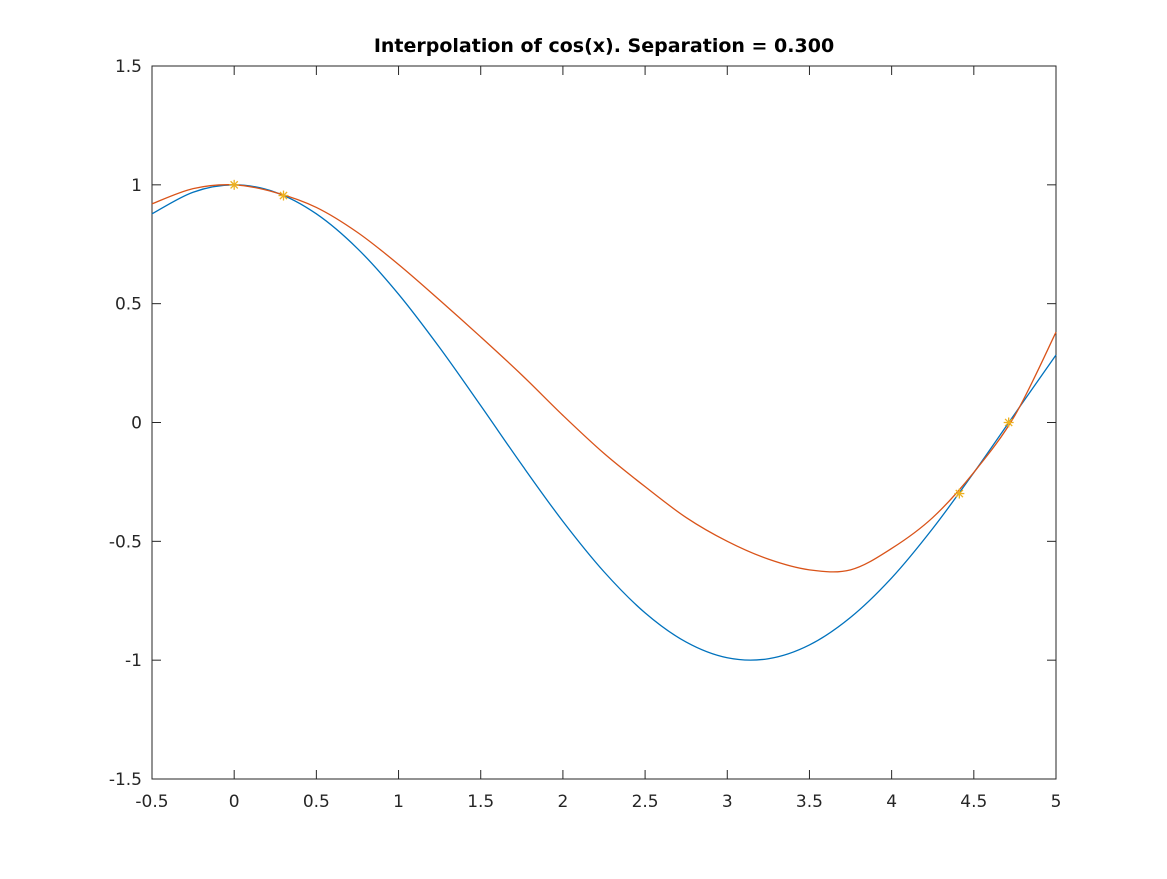  What do you see at coordinates (809, 802) in the screenshot?
I see `x-tick-label: 3.5` at bounding box center [809, 802].